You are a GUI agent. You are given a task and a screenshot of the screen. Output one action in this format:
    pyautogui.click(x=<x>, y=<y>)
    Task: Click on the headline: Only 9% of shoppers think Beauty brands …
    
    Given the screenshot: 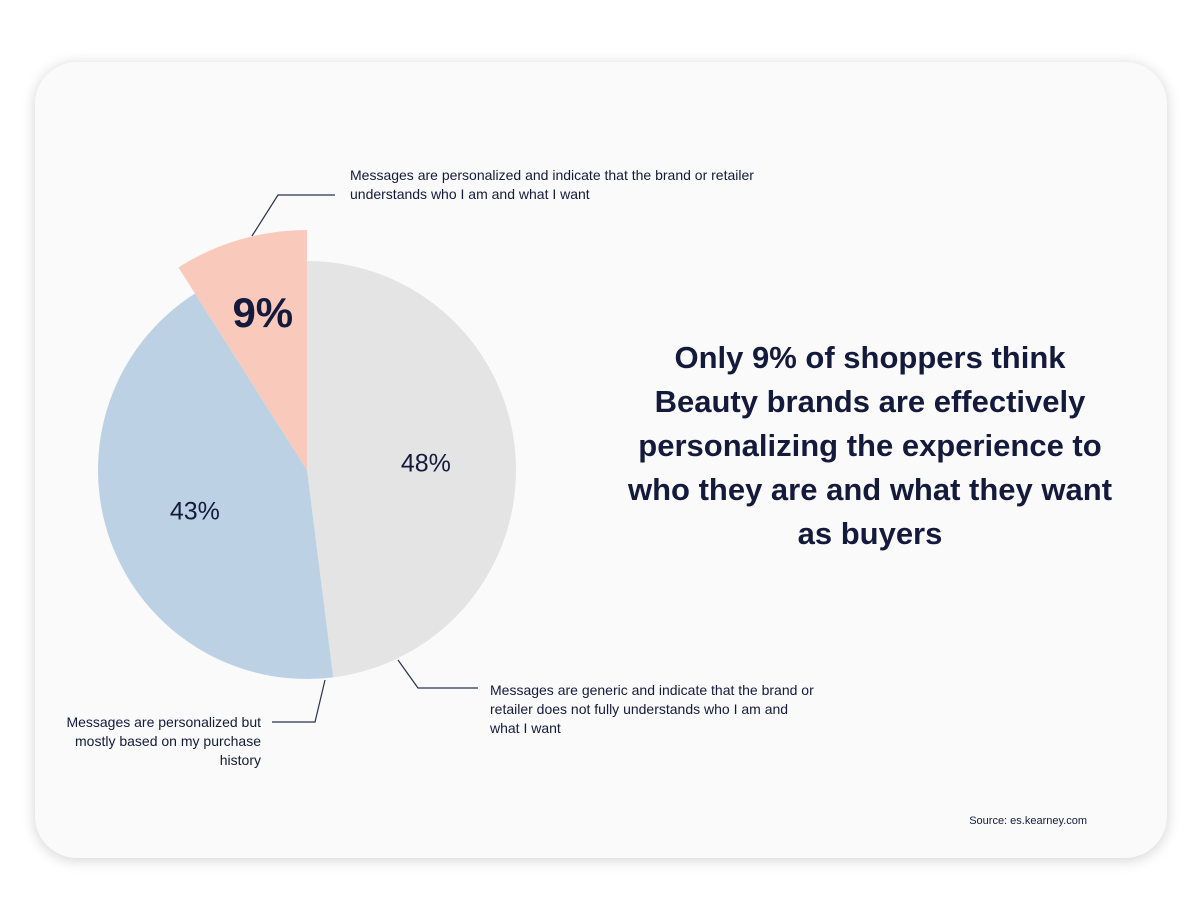 What is the action you would take?
    pyautogui.click(x=870, y=445)
    